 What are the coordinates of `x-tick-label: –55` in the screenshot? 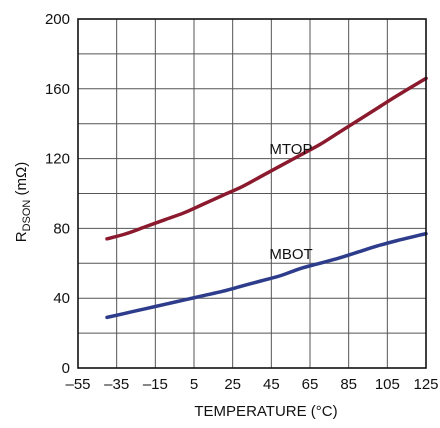 It's located at (77, 384).